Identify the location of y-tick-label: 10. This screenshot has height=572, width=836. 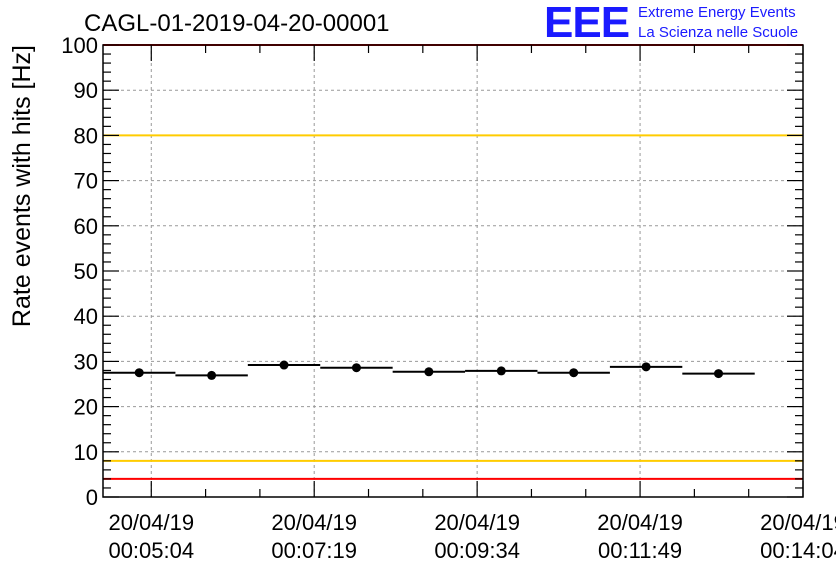
(86, 452).